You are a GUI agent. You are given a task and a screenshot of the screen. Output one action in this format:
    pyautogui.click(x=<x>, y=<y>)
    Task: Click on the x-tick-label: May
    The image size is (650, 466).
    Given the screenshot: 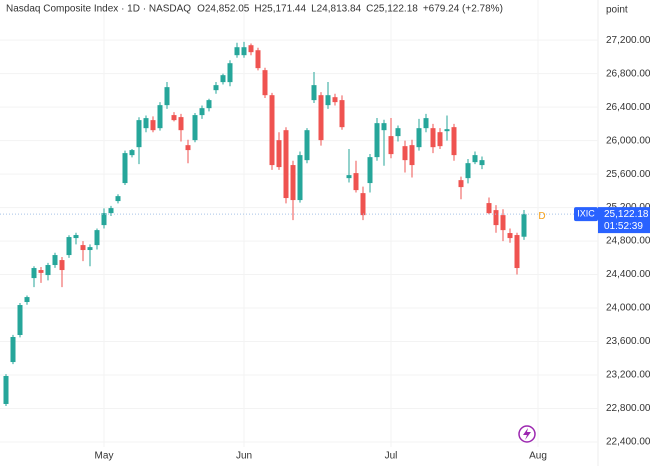 What is the action you would take?
    pyautogui.click(x=104, y=456)
    